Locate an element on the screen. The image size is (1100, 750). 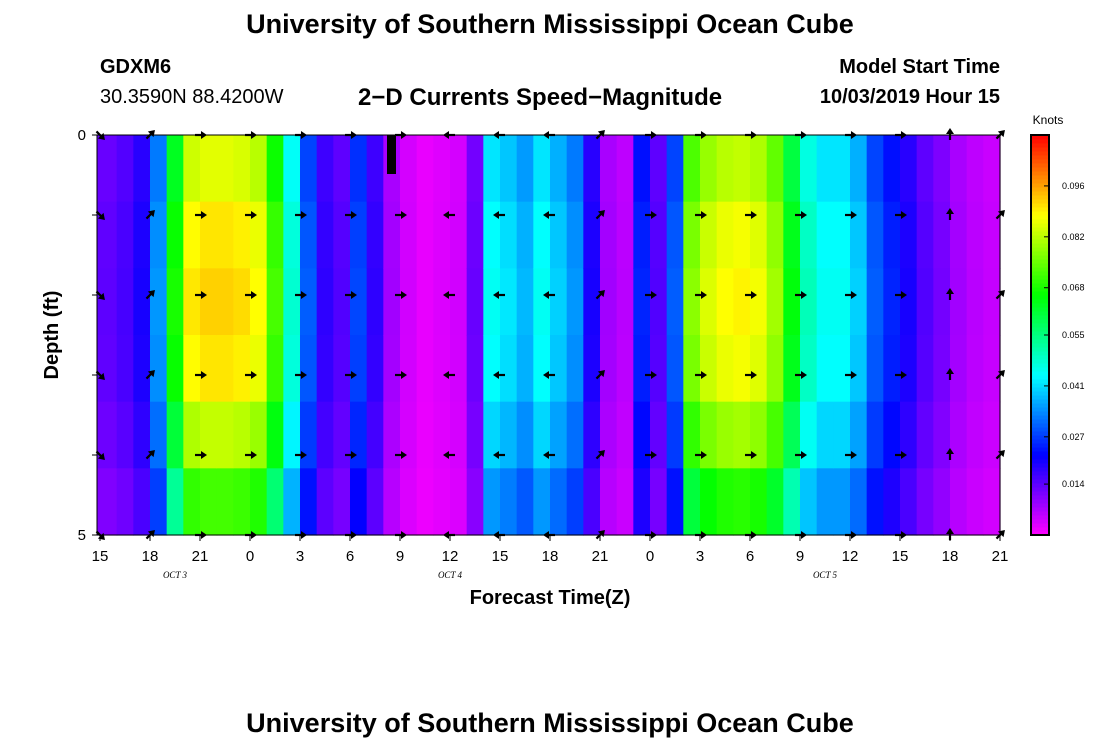
plot-title: 2−D Currents Speed−Magnitude is located at coordinates (540, 97).